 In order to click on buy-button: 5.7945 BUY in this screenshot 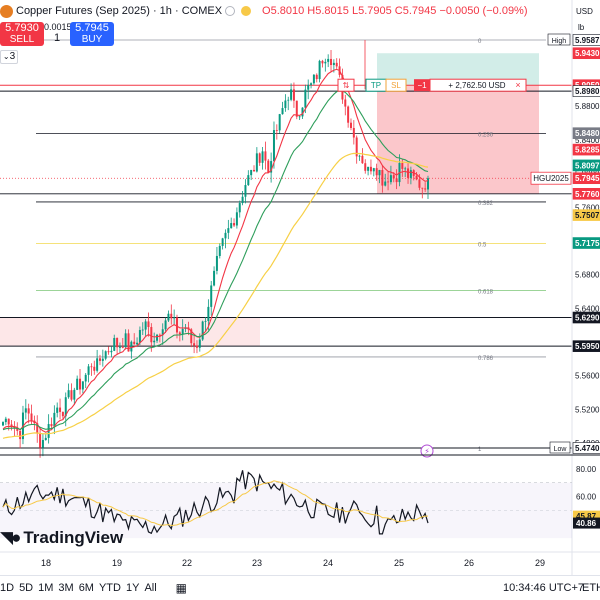, I will do `click(92, 34)`.